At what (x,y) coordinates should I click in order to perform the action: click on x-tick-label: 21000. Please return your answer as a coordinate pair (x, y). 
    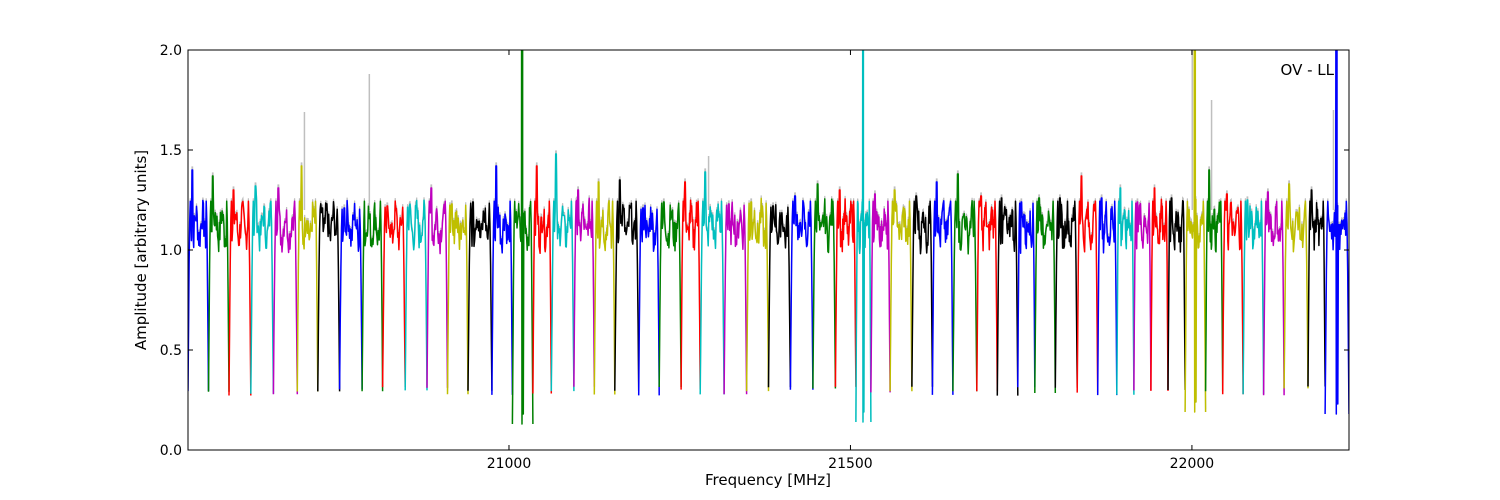
    Looking at the image, I should click on (509, 464).